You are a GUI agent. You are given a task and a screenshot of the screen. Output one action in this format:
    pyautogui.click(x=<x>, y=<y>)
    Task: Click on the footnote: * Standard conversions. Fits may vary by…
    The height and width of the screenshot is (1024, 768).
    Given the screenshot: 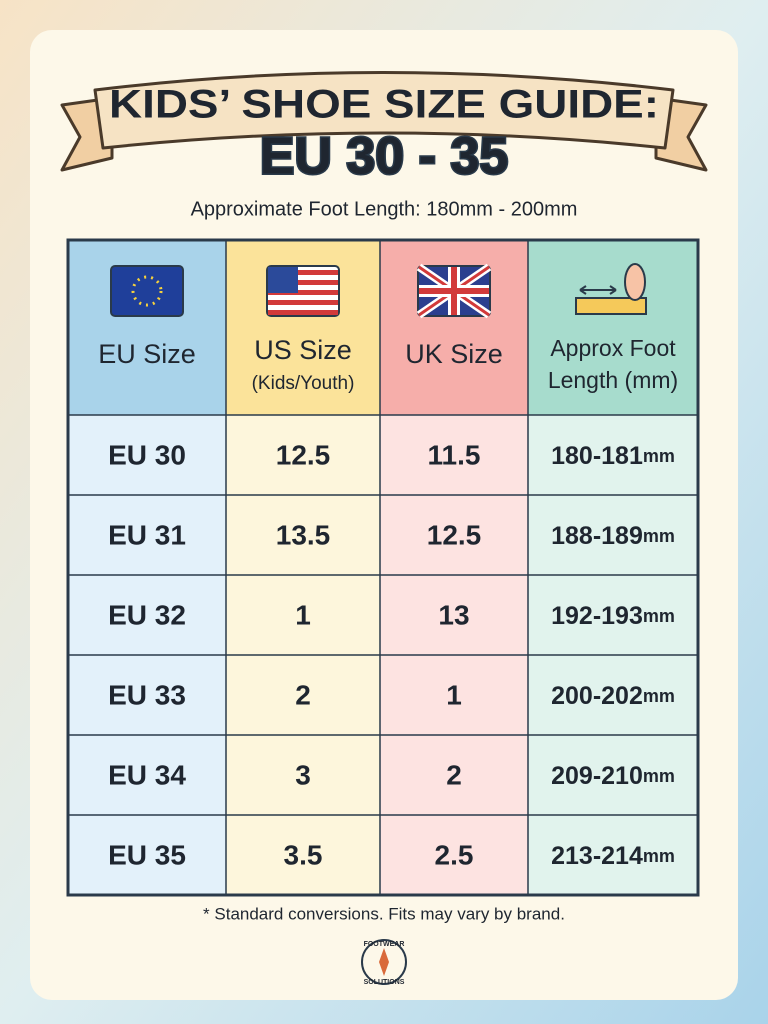 What is the action you would take?
    pyautogui.click(x=384, y=913)
    